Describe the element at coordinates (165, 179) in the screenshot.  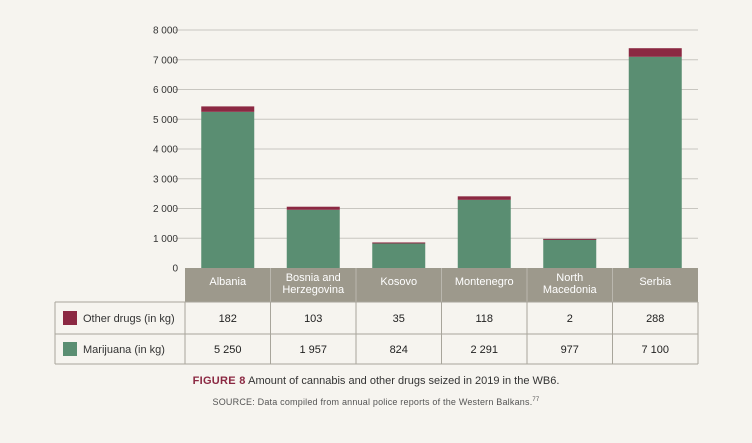
I see `y-tick-label: 3 000` at that location.